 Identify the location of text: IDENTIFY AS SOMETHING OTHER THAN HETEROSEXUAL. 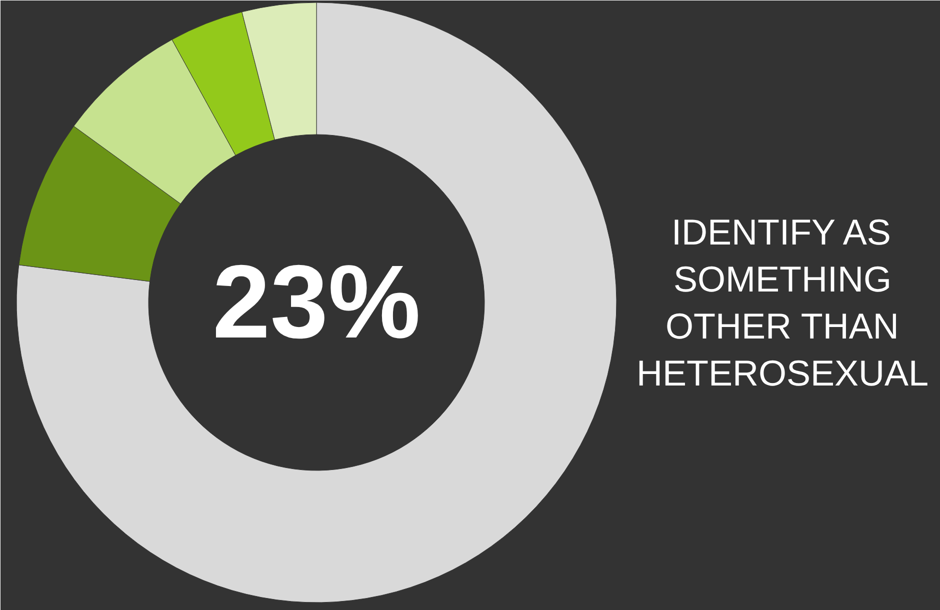
(782, 303).